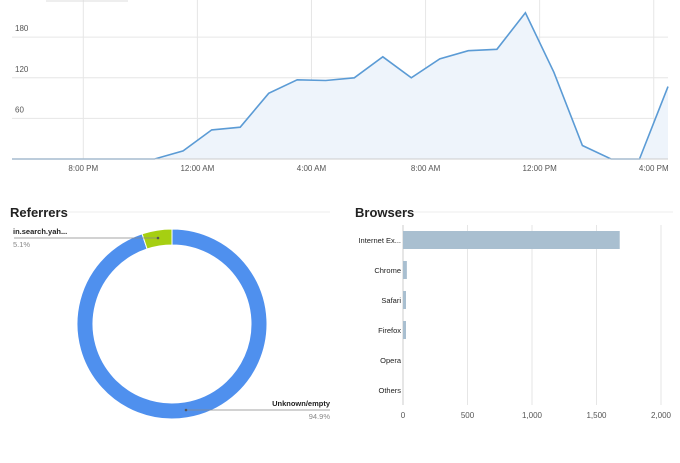  What do you see at coordinates (532, 415) in the screenshot?
I see `browsers-x-tick-label: 1,000` at bounding box center [532, 415].